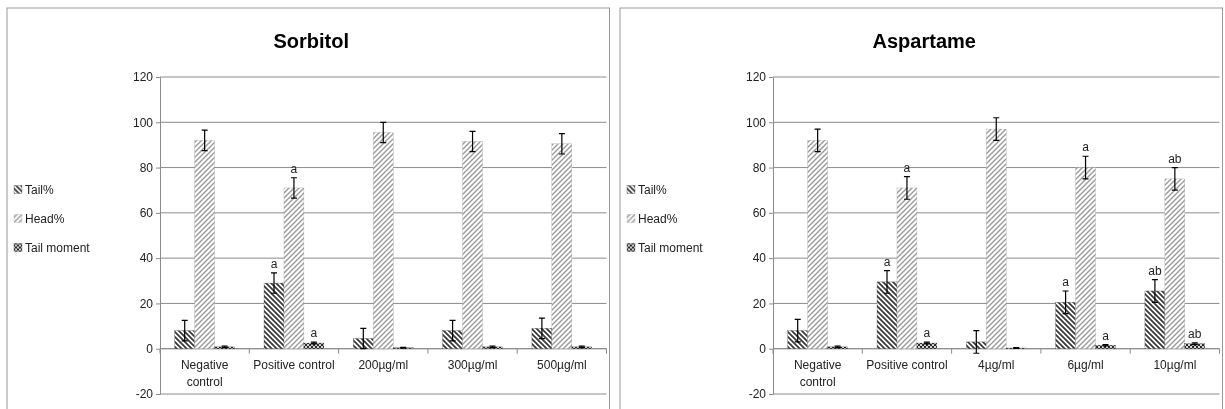 The height and width of the screenshot is (409, 1225). I want to click on chart-title: Sorbitol, so click(311, 41).